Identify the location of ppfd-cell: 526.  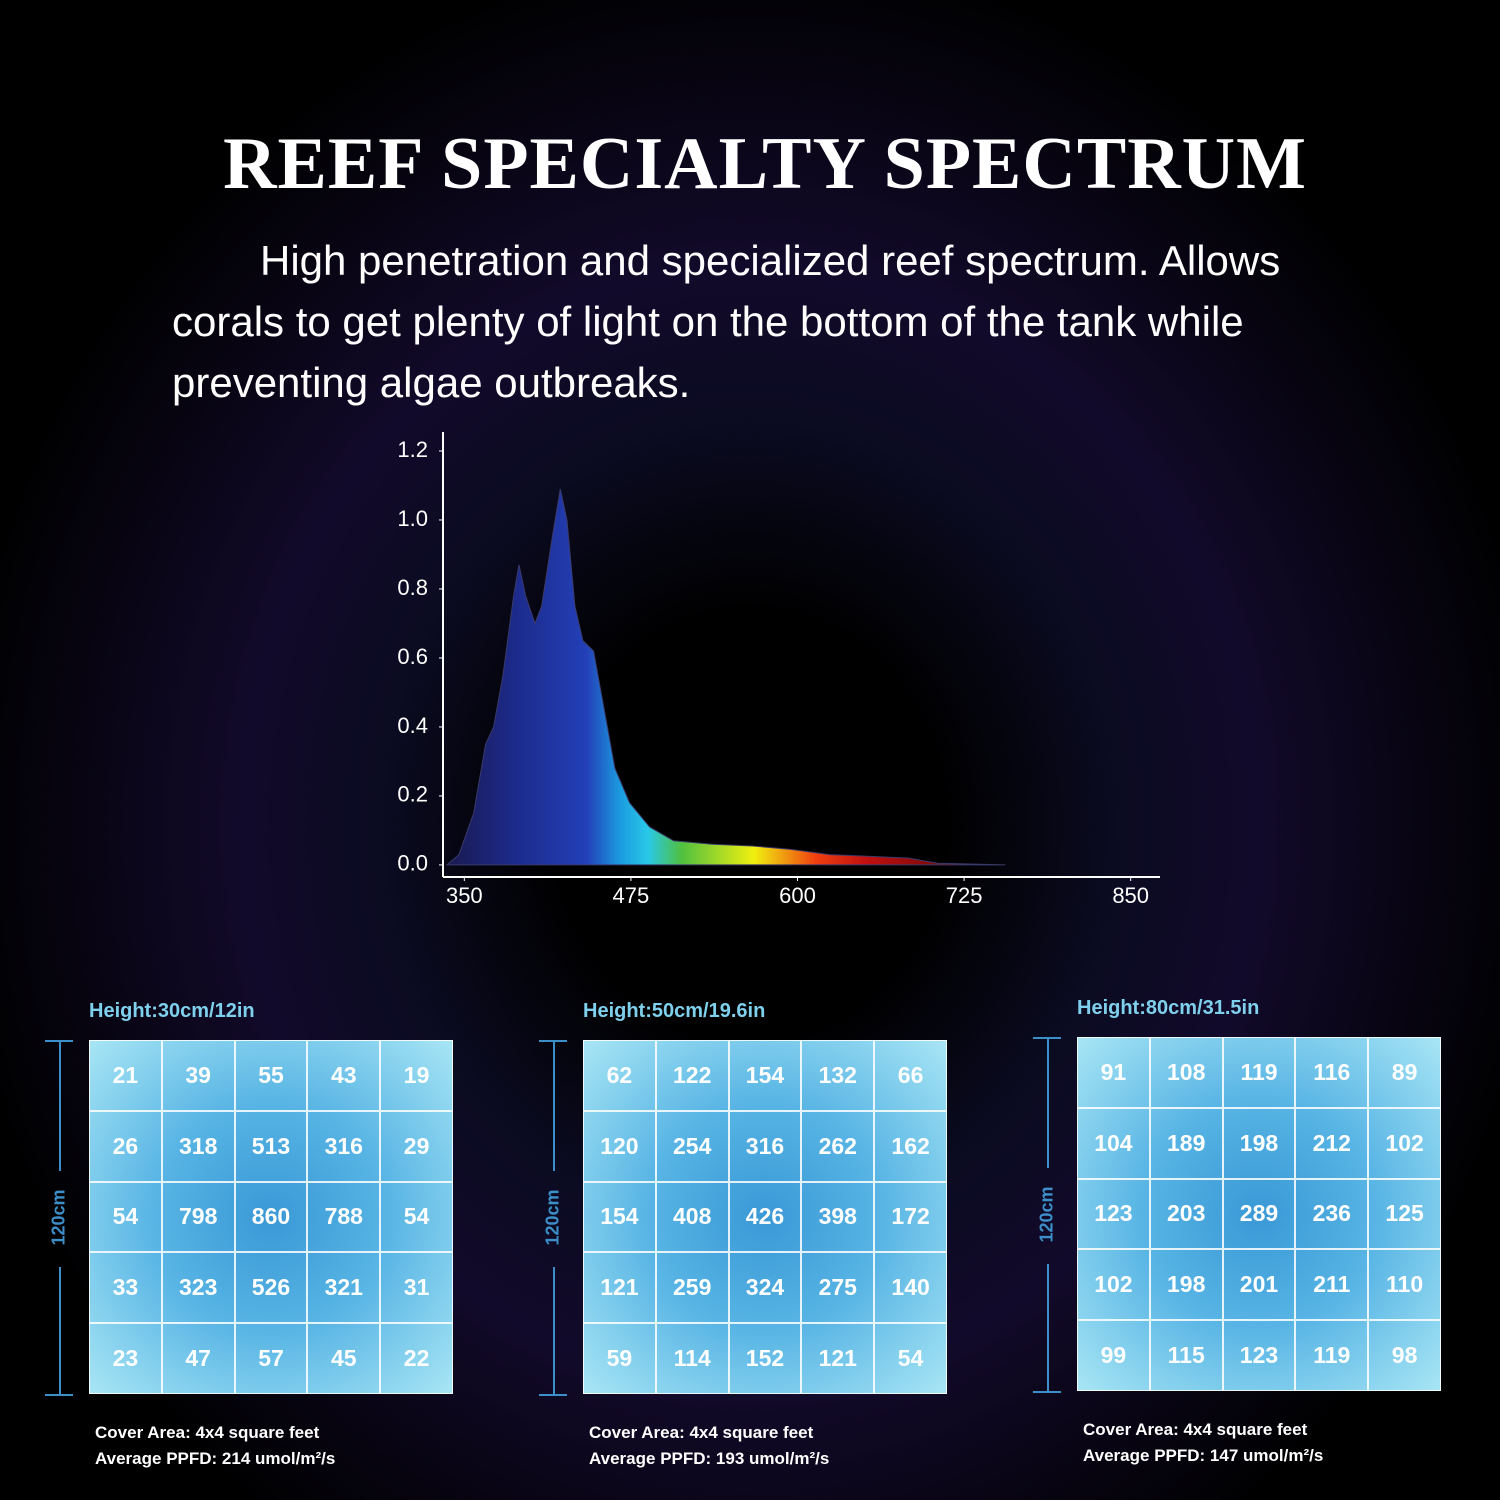
(271, 1288).